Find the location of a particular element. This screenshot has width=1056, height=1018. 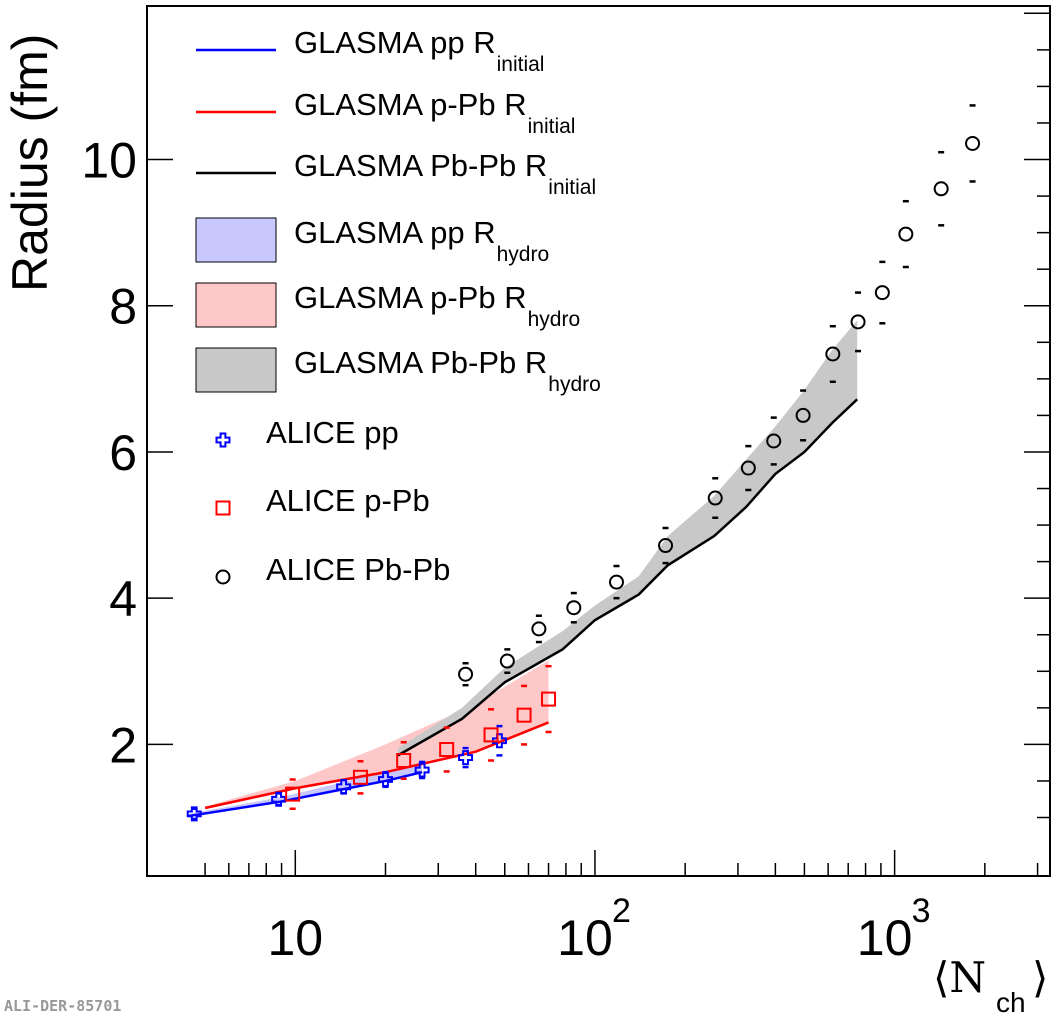

legend-alice-pb-pb: ALICE Pb-Pb is located at coordinates (332, 569).